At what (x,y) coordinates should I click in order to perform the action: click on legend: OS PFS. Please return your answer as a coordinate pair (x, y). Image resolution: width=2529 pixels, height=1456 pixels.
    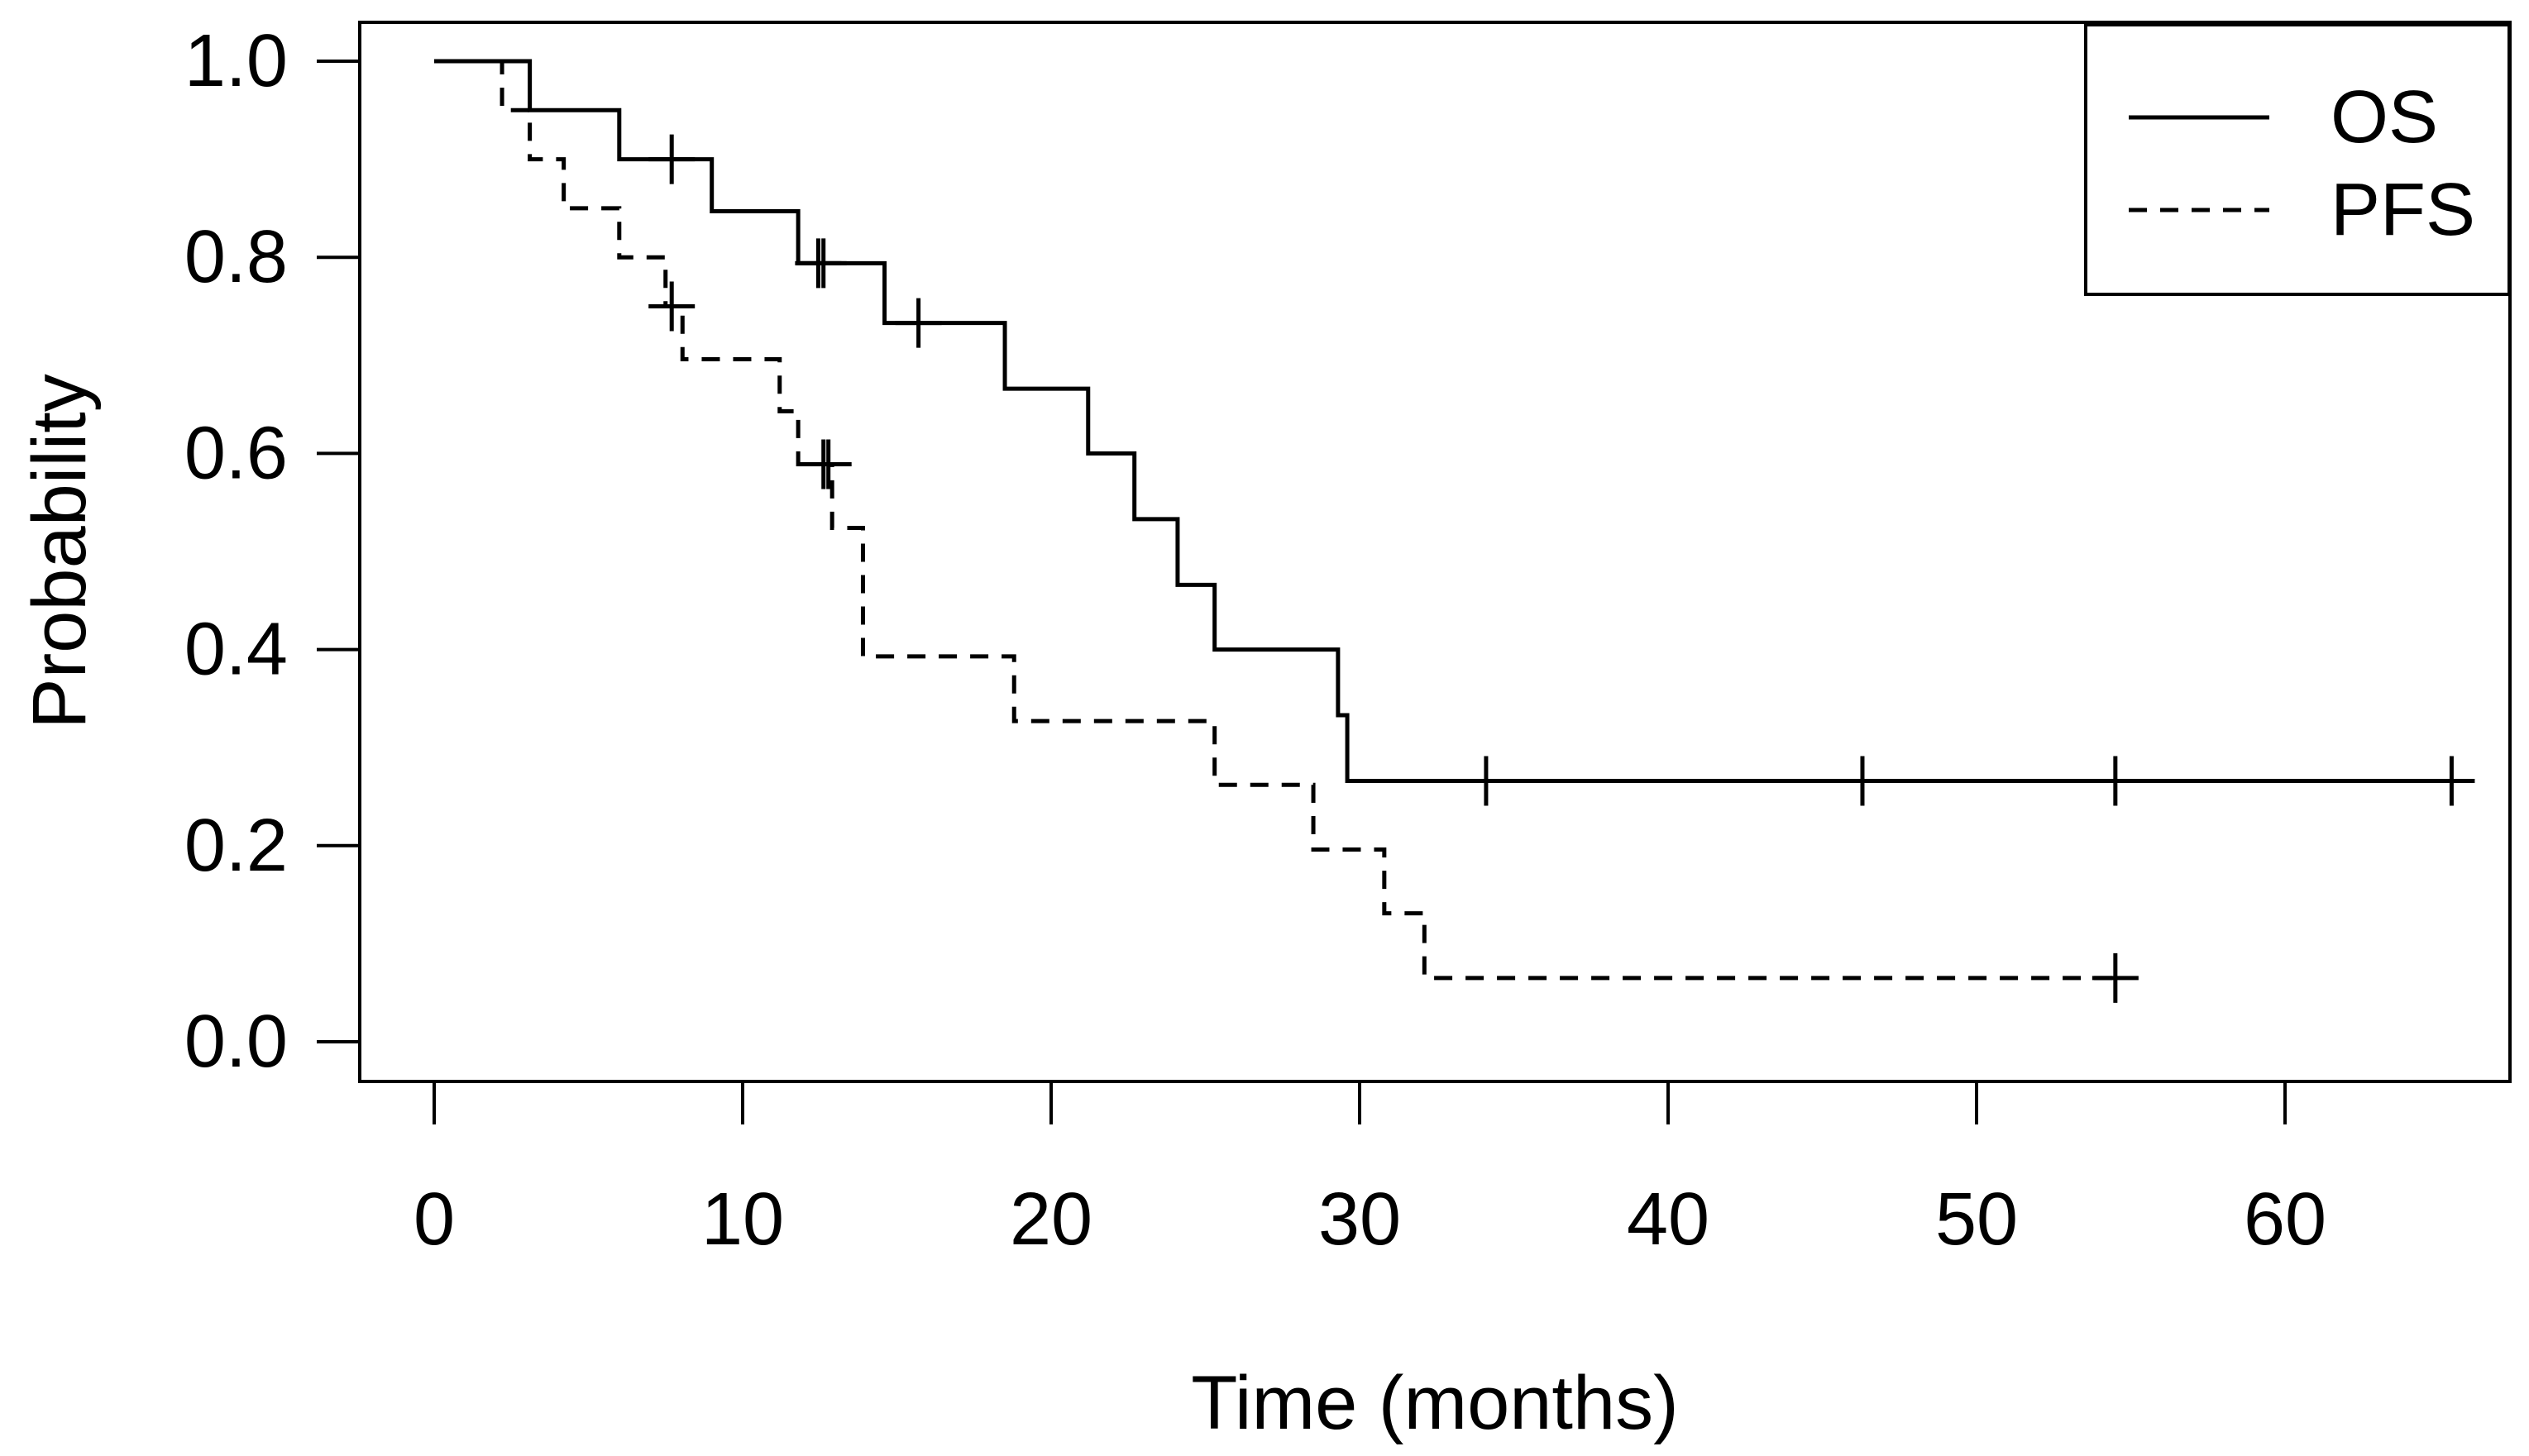
    Looking at the image, I should click on (2298, 159).